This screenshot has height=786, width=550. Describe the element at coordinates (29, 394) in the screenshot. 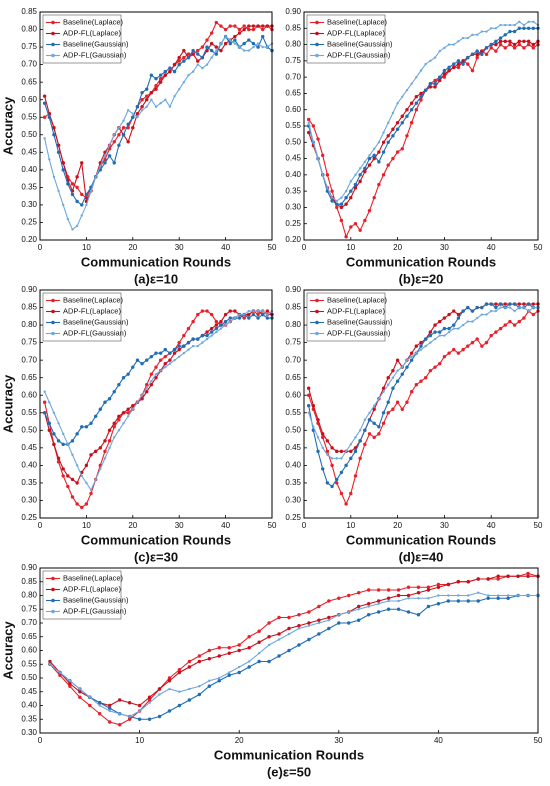

I see `y-tick-label: 0.60` at that location.